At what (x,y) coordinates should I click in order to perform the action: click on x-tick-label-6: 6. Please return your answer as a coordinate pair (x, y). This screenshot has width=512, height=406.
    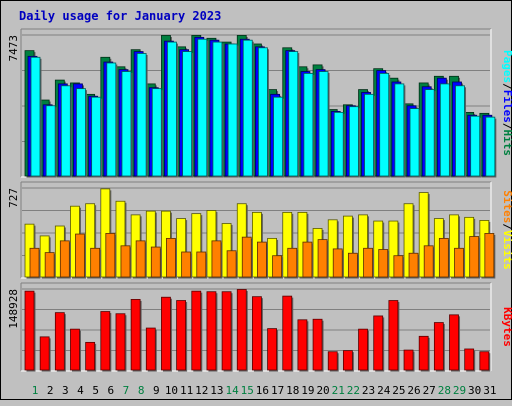
    Looking at the image, I should click on (110, 390).